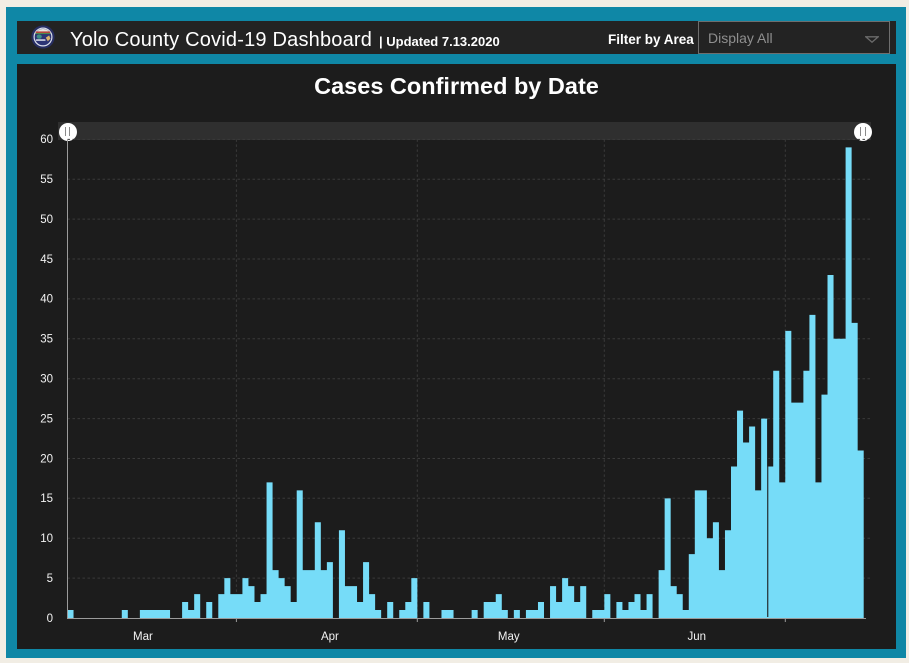  What do you see at coordinates (46, 499) in the screenshot?
I see `svg-text: 15` at bounding box center [46, 499].